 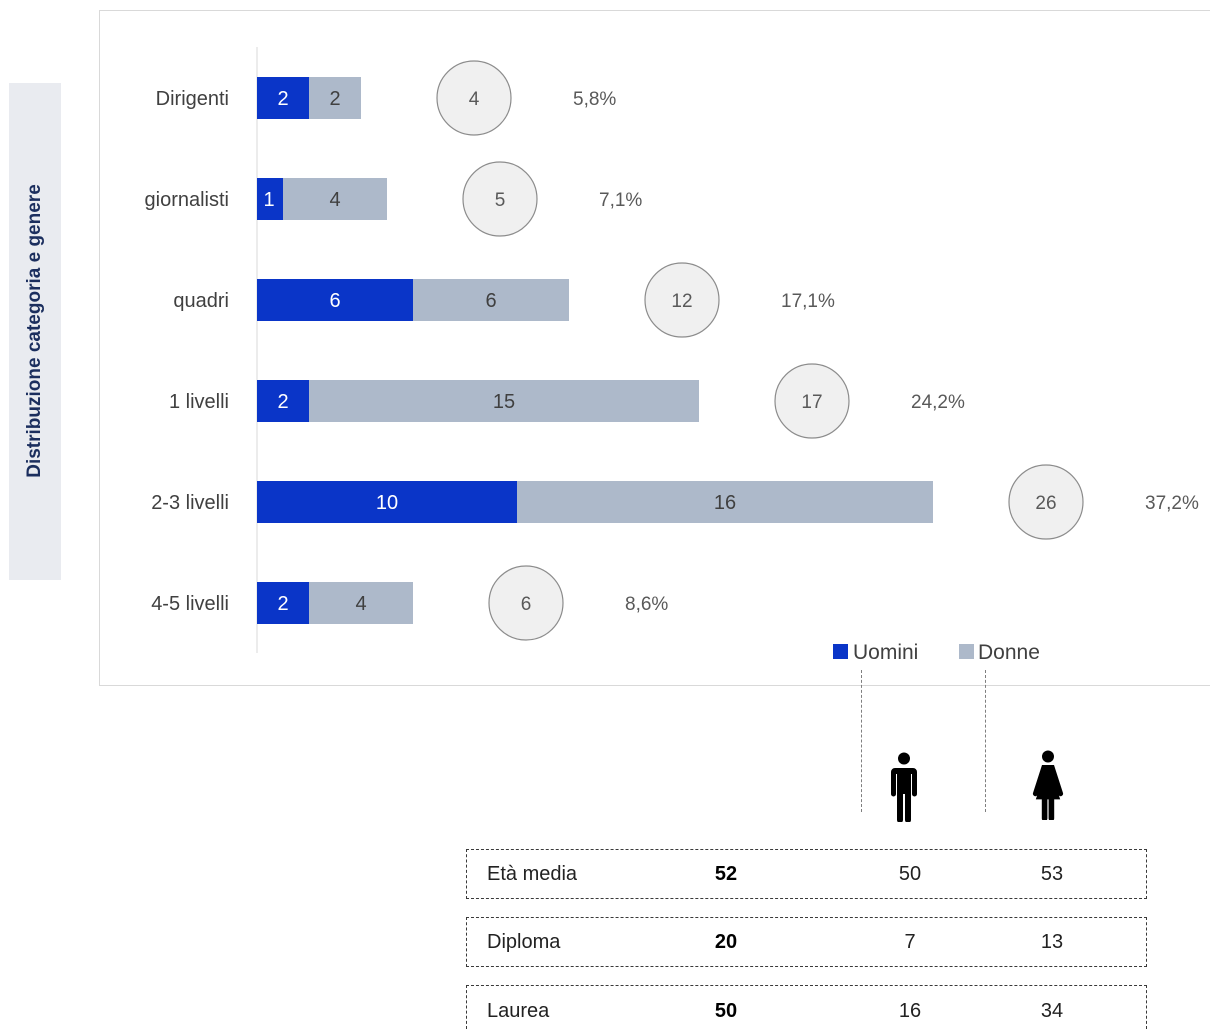 What do you see at coordinates (199, 402) in the screenshot?
I see `category-label: 1 livelli` at bounding box center [199, 402].